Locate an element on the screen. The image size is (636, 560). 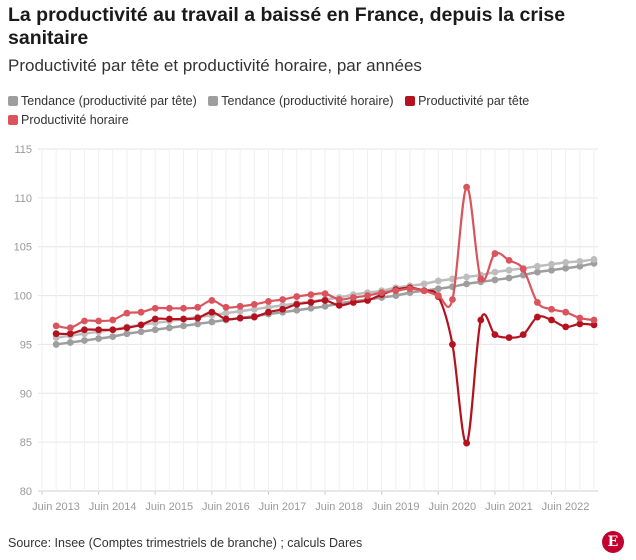
x-tick-label: Juin 2019 is located at coordinates (396, 507).